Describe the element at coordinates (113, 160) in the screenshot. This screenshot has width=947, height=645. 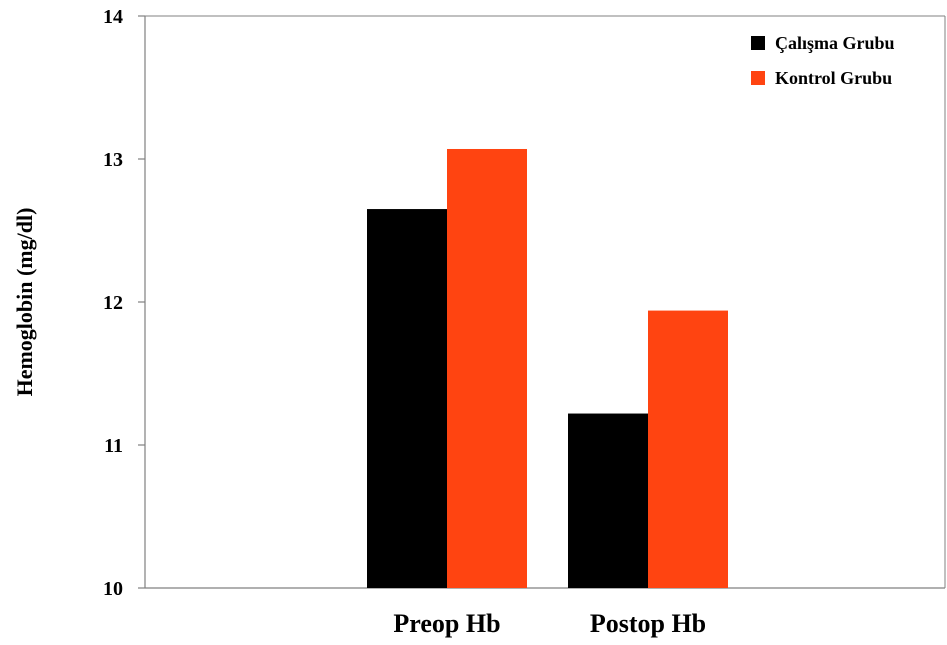
I see `y-tick-label: 13` at that location.